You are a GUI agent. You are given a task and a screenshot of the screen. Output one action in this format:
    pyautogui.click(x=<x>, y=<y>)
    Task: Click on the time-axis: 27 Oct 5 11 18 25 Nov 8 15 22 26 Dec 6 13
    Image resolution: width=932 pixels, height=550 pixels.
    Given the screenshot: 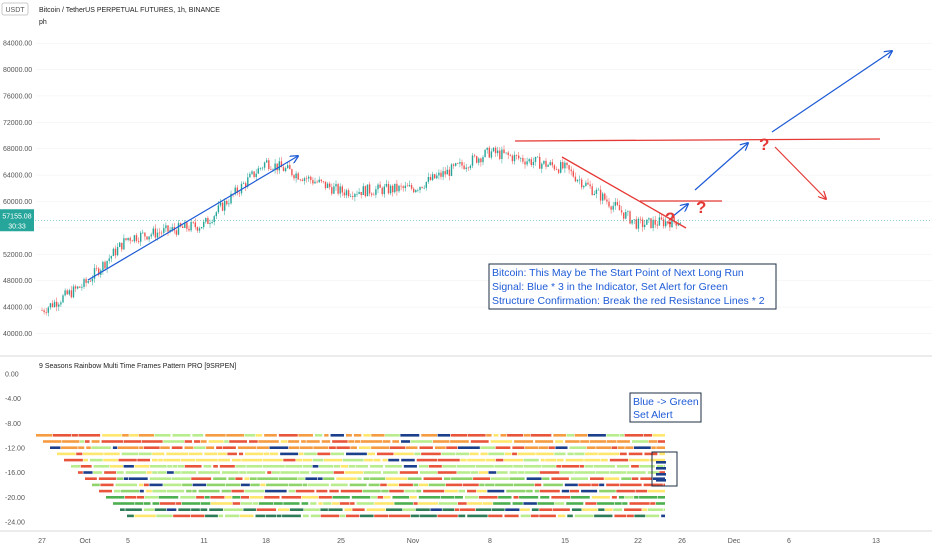 What is the action you would take?
    pyautogui.click(x=459, y=541)
    